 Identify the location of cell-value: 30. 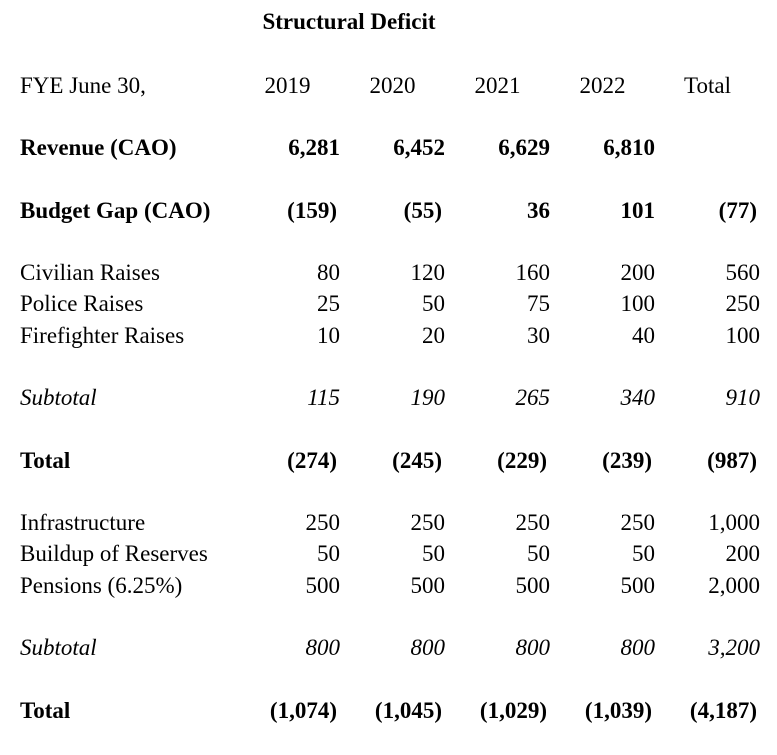
(538, 335).